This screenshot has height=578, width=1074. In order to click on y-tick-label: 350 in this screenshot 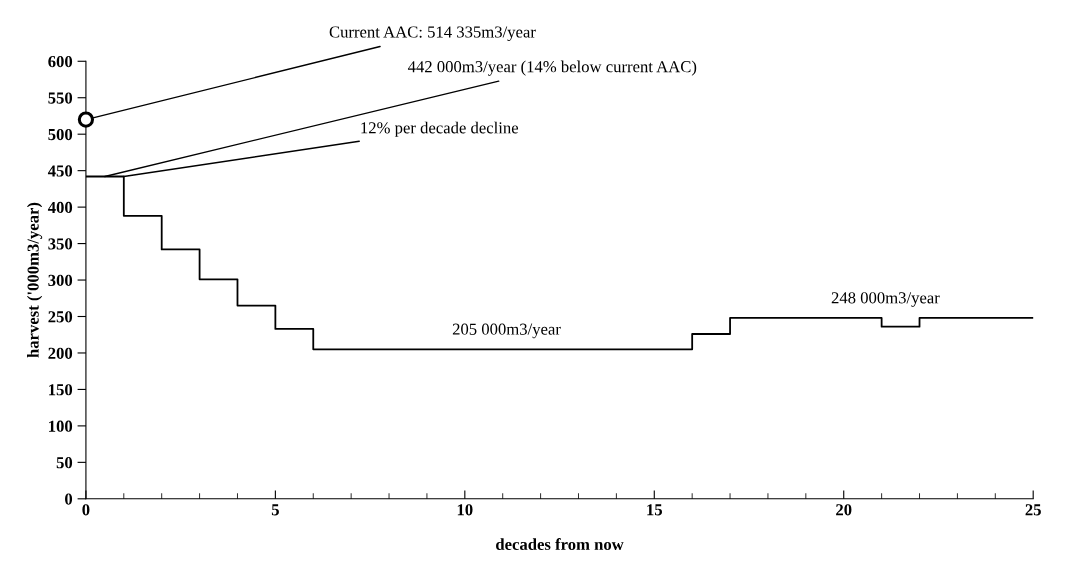, I will do `click(60, 244)`.